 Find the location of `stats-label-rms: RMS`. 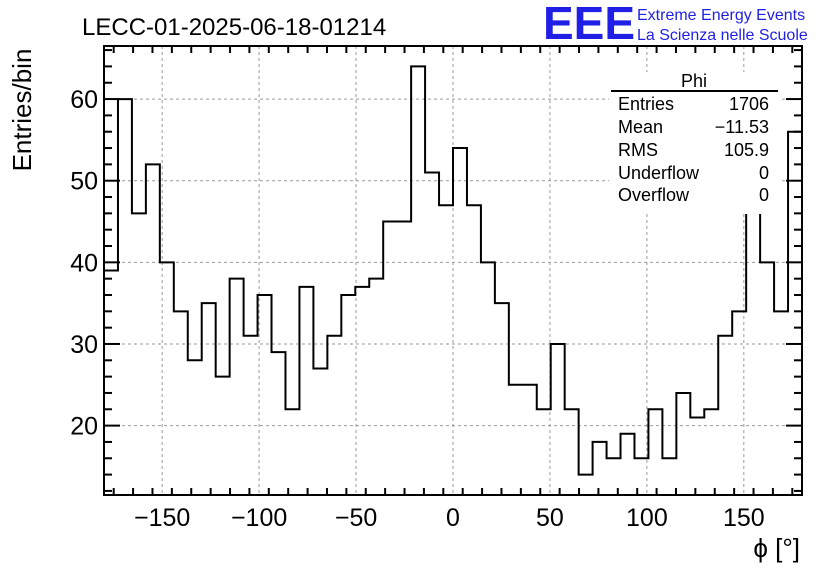

stats-label-rms: RMS is located at coordinates (638, 150).